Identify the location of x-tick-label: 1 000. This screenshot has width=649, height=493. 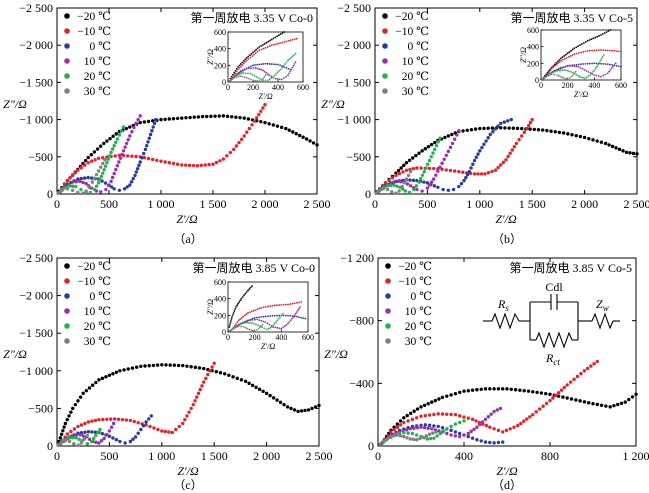
(161, 456).